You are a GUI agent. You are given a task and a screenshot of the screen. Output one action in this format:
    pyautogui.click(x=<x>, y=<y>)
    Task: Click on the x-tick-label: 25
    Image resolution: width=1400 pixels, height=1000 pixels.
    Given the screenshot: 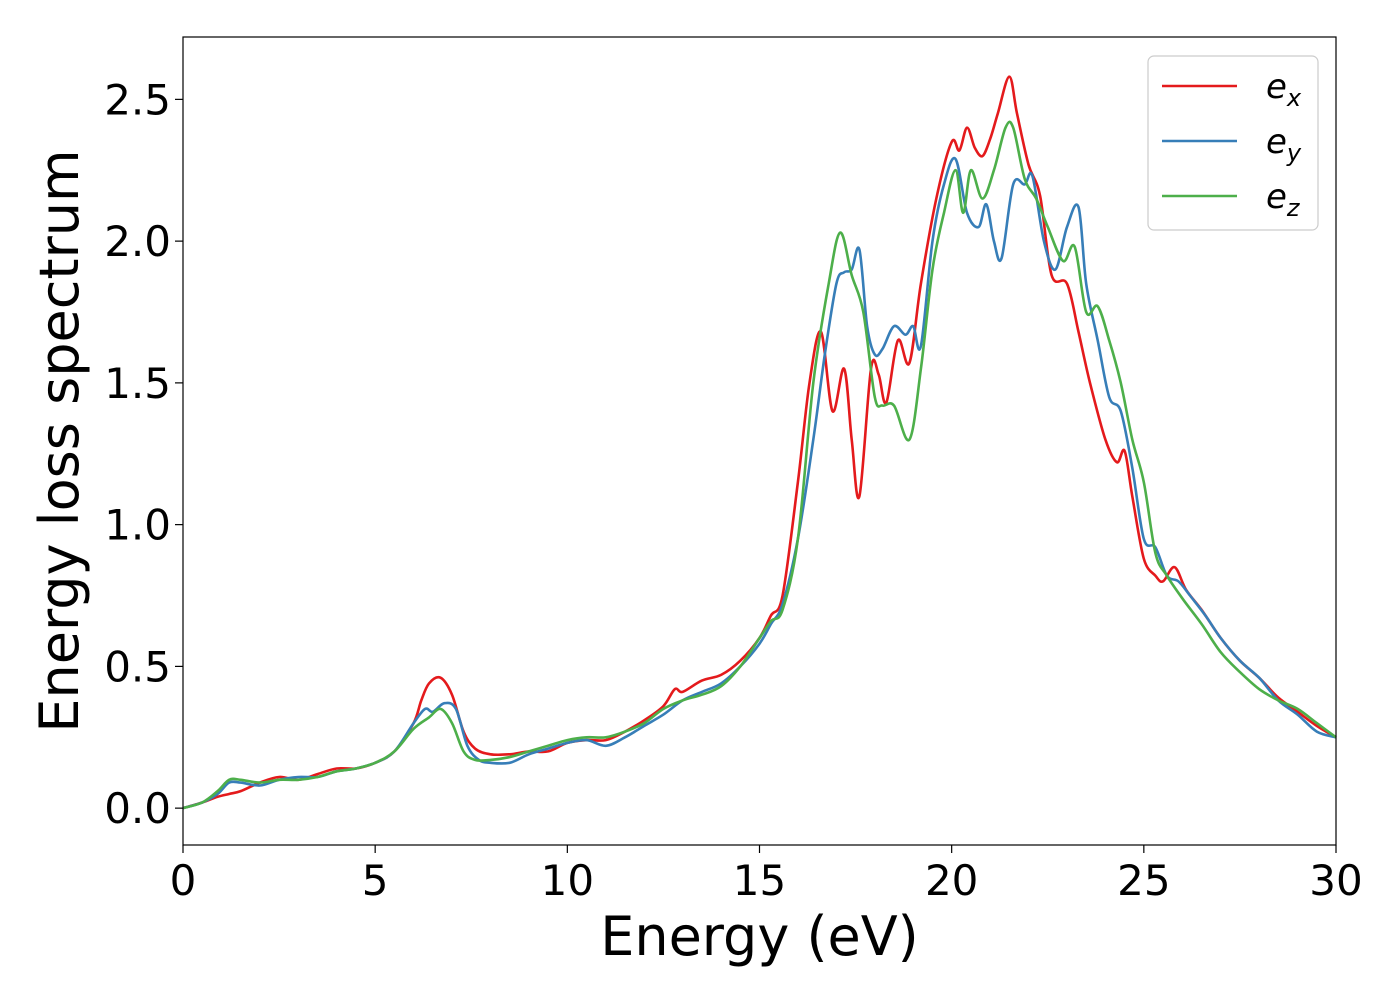 What is the action you would take?
    pyautogui.click(x=1143, y=880)
    